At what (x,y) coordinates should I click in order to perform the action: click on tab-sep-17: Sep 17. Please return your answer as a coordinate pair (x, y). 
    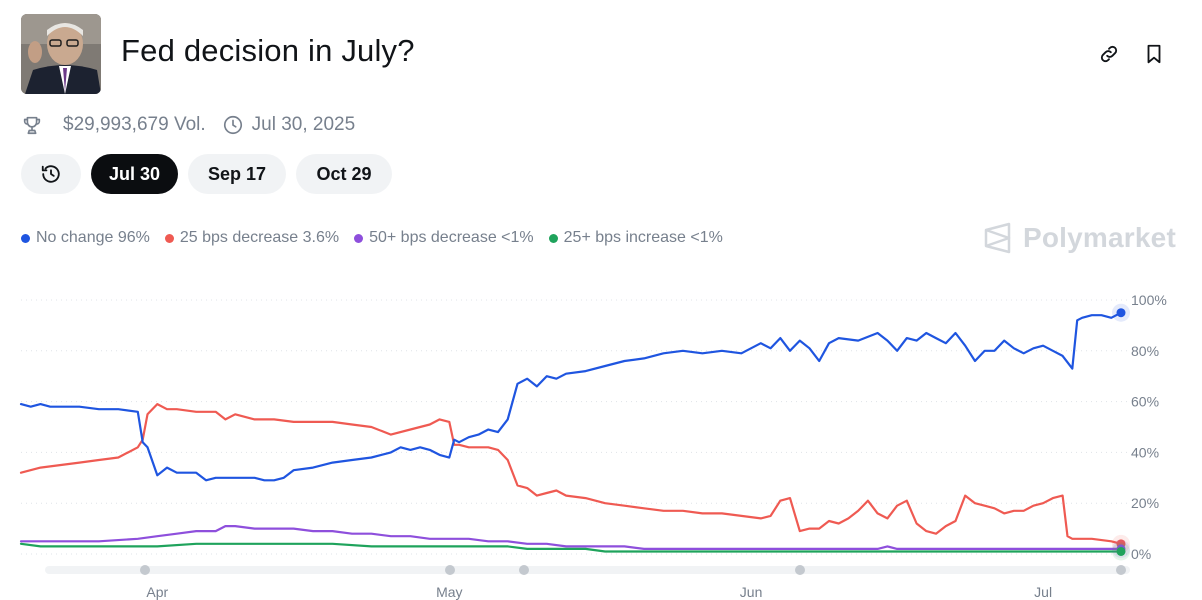
    Looking at the image, I should click on (237, 174).